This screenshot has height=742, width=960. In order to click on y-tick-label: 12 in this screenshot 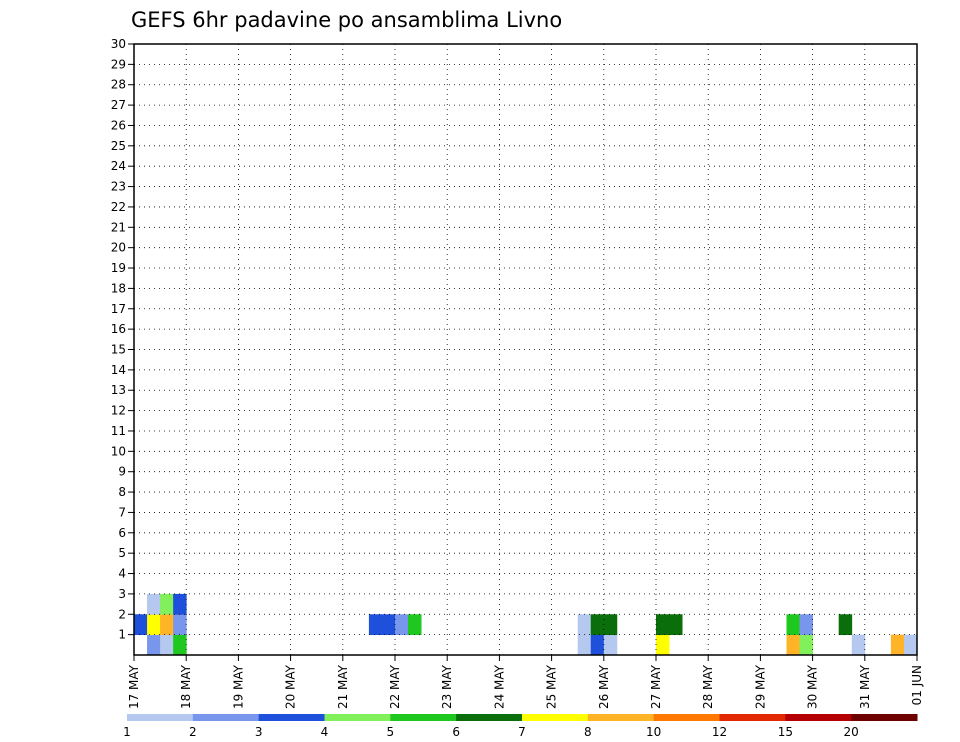, I will do `click(118, 411)`.